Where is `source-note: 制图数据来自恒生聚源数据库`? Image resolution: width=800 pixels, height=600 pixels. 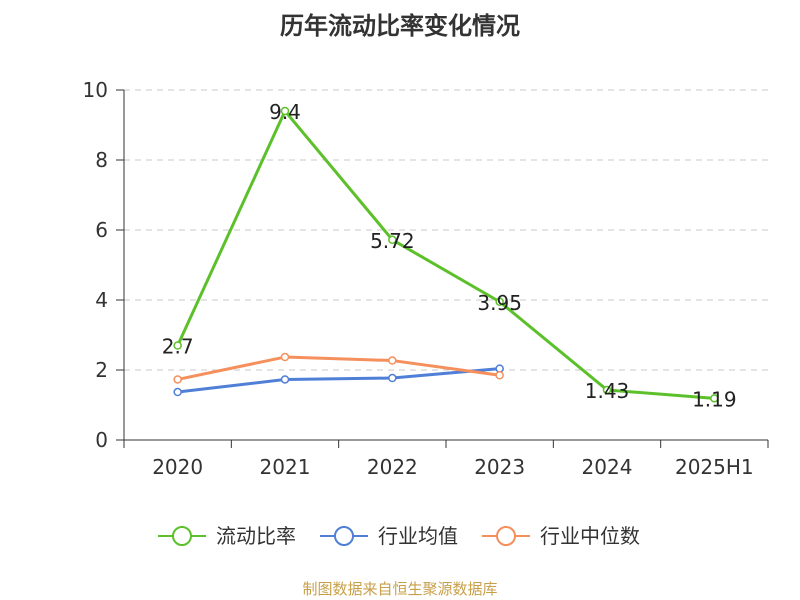 source-note: 制图数据来自恒生聚源数据库 is located at coordinates (400, 589).